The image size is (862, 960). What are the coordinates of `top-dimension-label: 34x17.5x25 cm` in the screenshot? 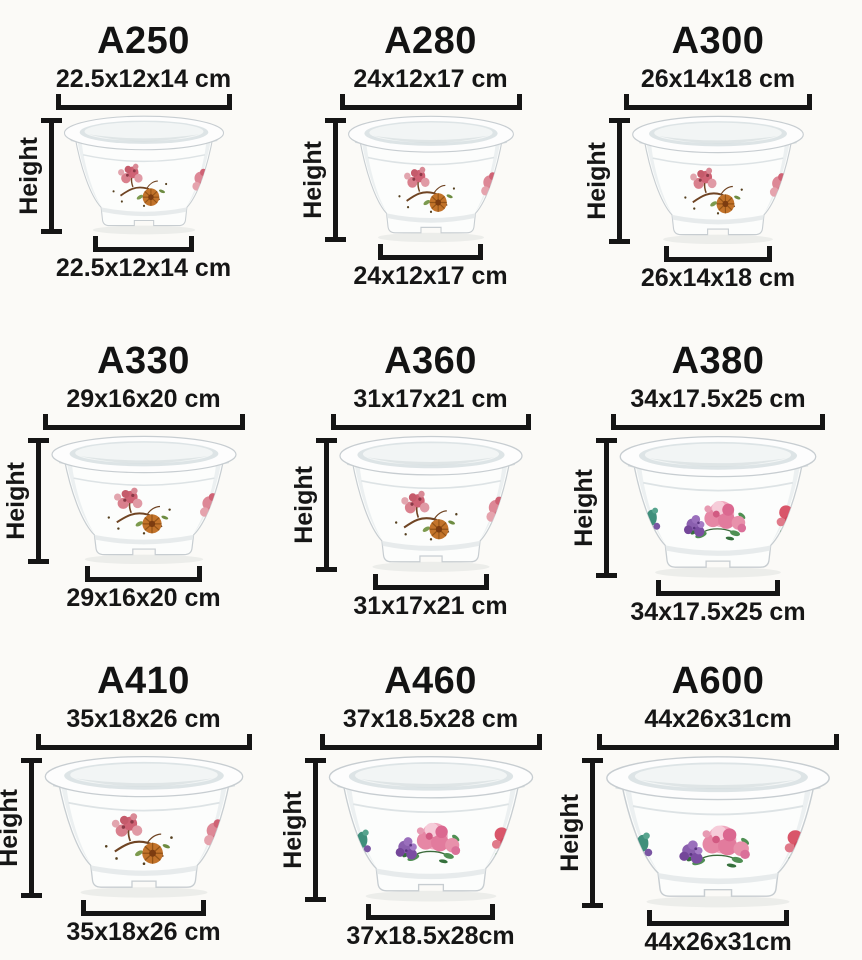 It's located at (718, 399).